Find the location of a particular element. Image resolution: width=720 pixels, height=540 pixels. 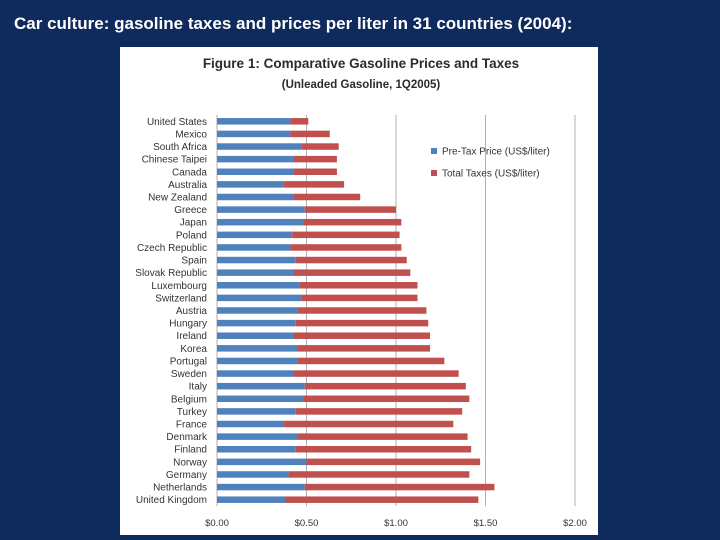

category-label: Czech Republic is located at coordinates (172, 248).